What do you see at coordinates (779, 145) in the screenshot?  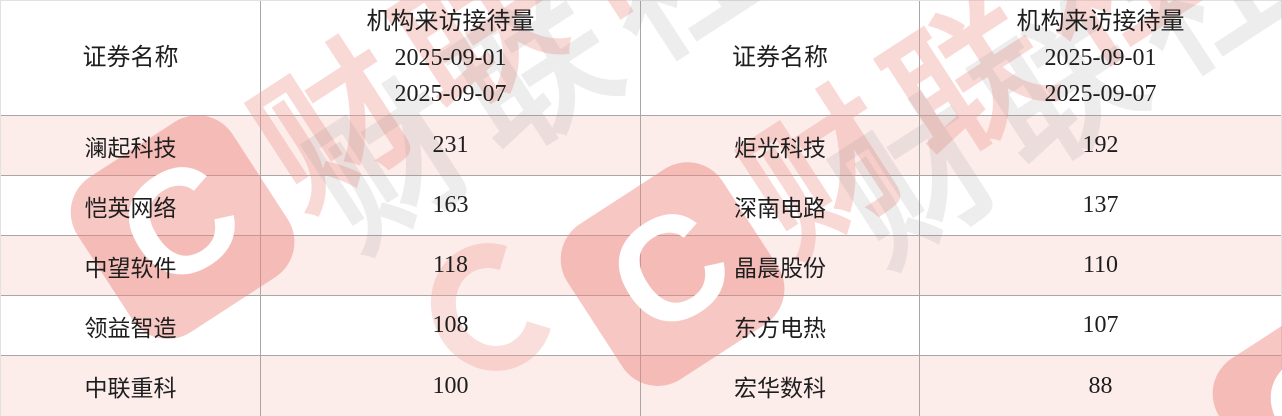 I see `security-name: 炬光科技` at bounding box center [779, 145].